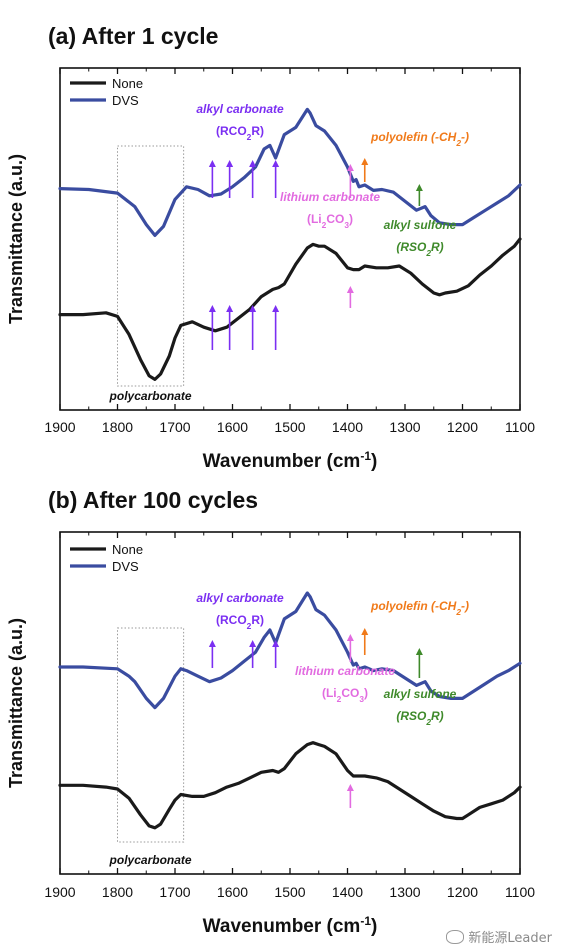 This screenshot has height=952, width=562. Describe the element at coordinates (133, 36) in the screenshot. I see `panel-title: (a) After 1 cycle` at that location.